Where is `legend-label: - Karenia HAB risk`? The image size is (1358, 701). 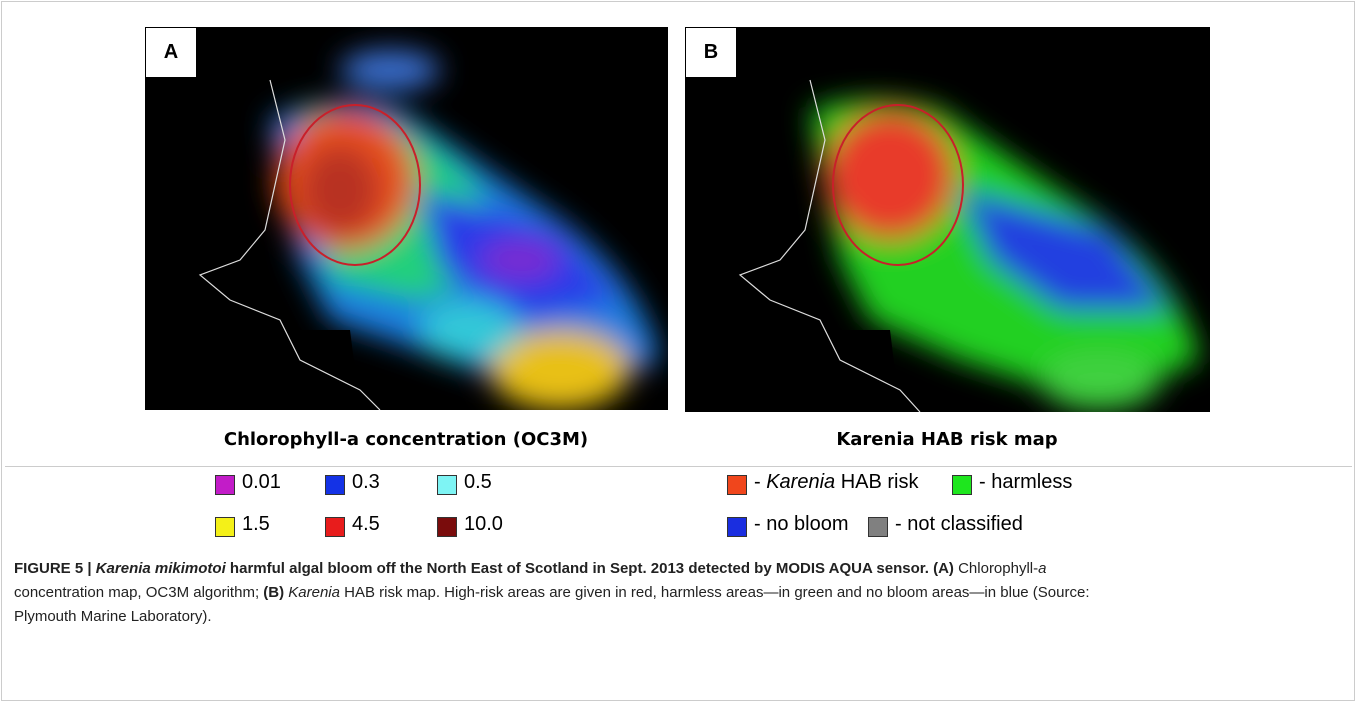
legend-label: - Karenia HAB risk is located at coordinates (836, 482).